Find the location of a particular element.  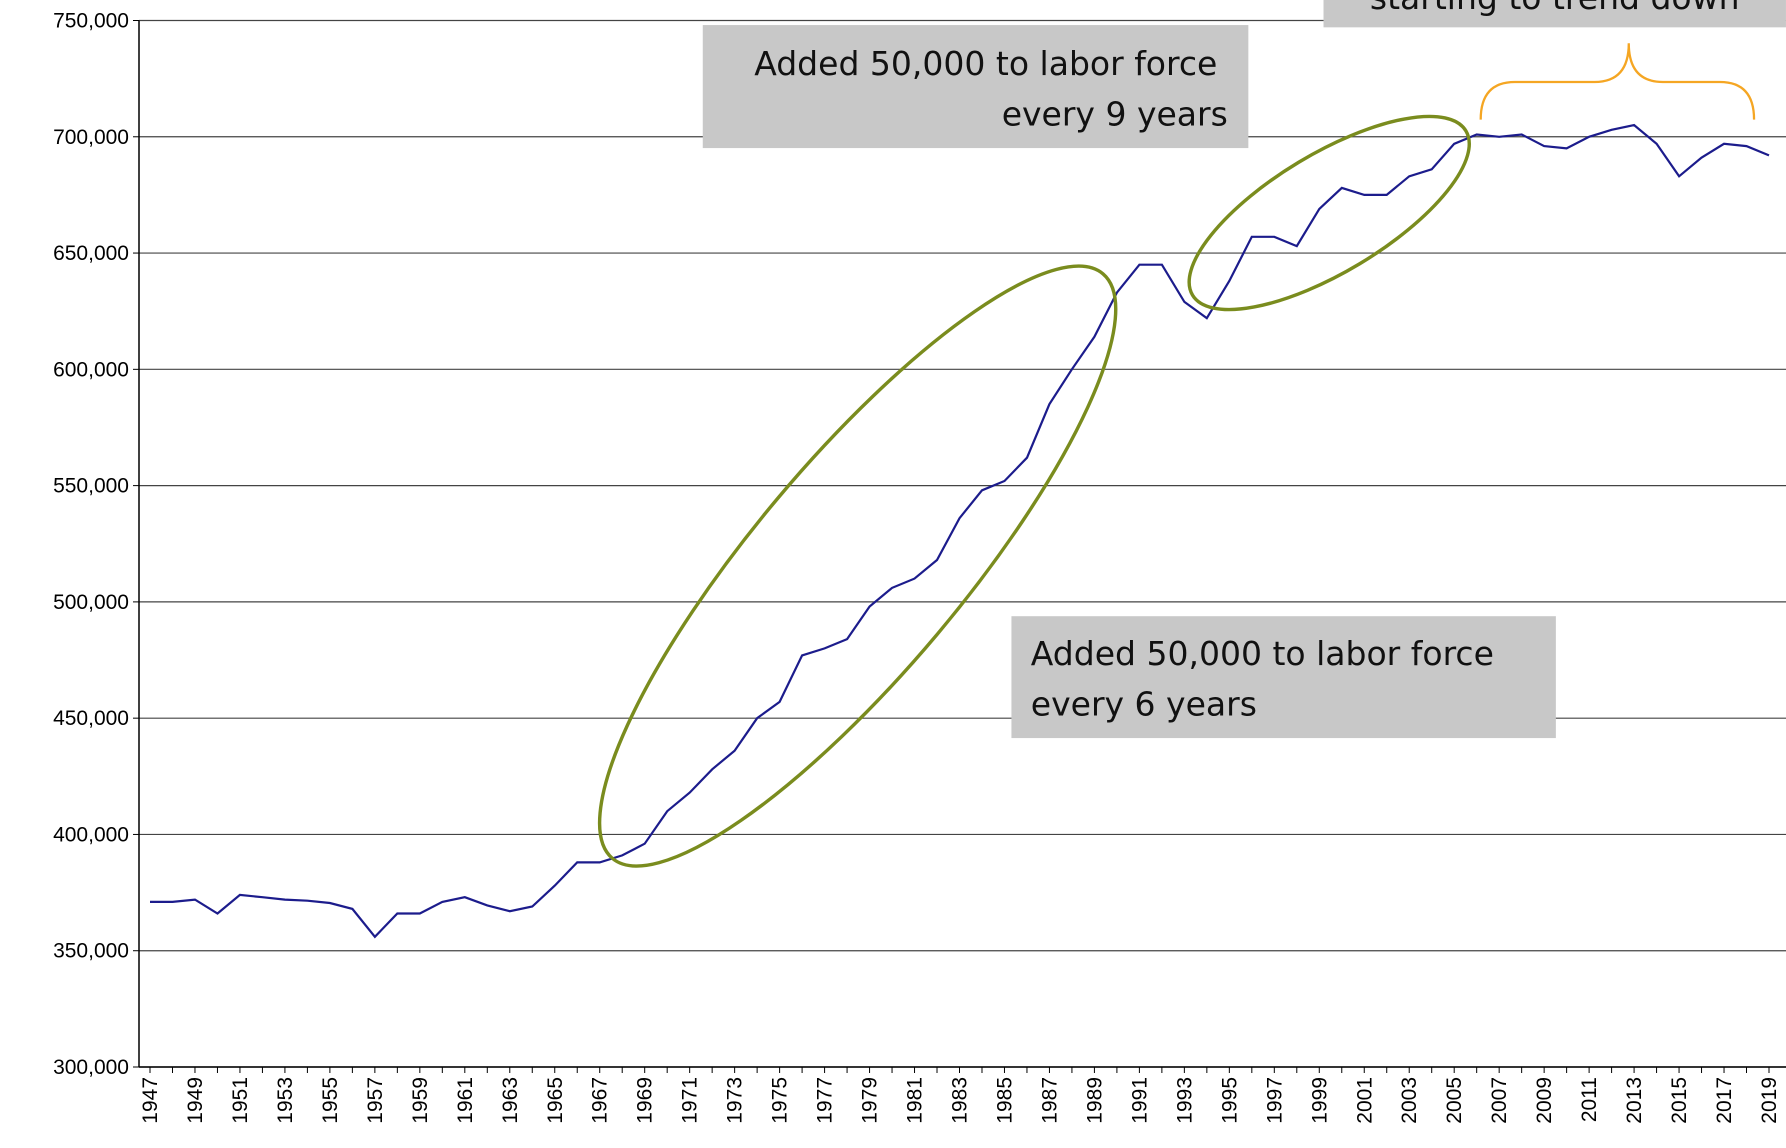

y-tick-label: 500,000 is located at coordinates (91, 602).